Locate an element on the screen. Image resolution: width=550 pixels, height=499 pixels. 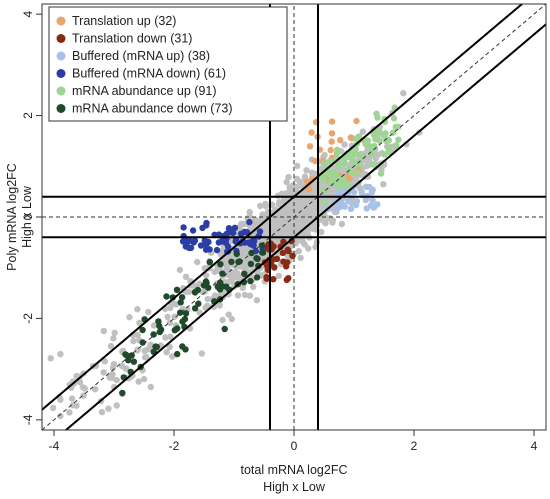
x-tick-label: 0 is located at coordinates (294, 446).